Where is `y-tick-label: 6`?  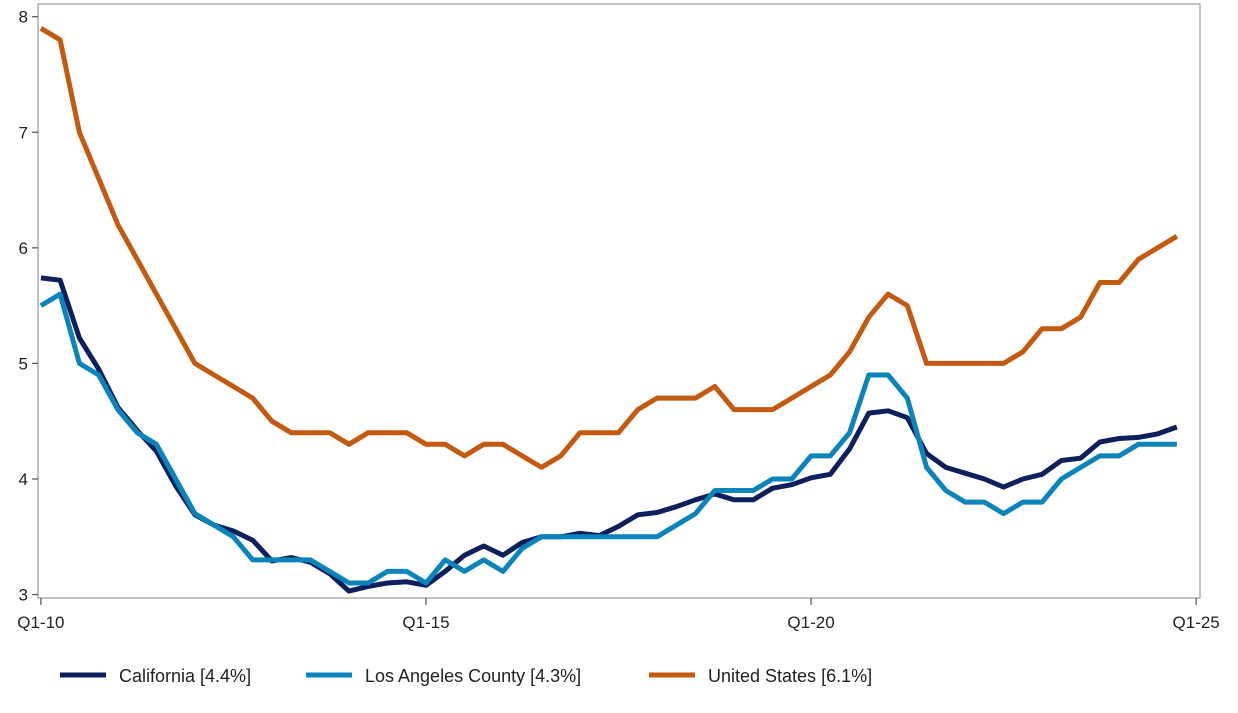
y-tick-label: 6 is located at coordinates (23, 248).